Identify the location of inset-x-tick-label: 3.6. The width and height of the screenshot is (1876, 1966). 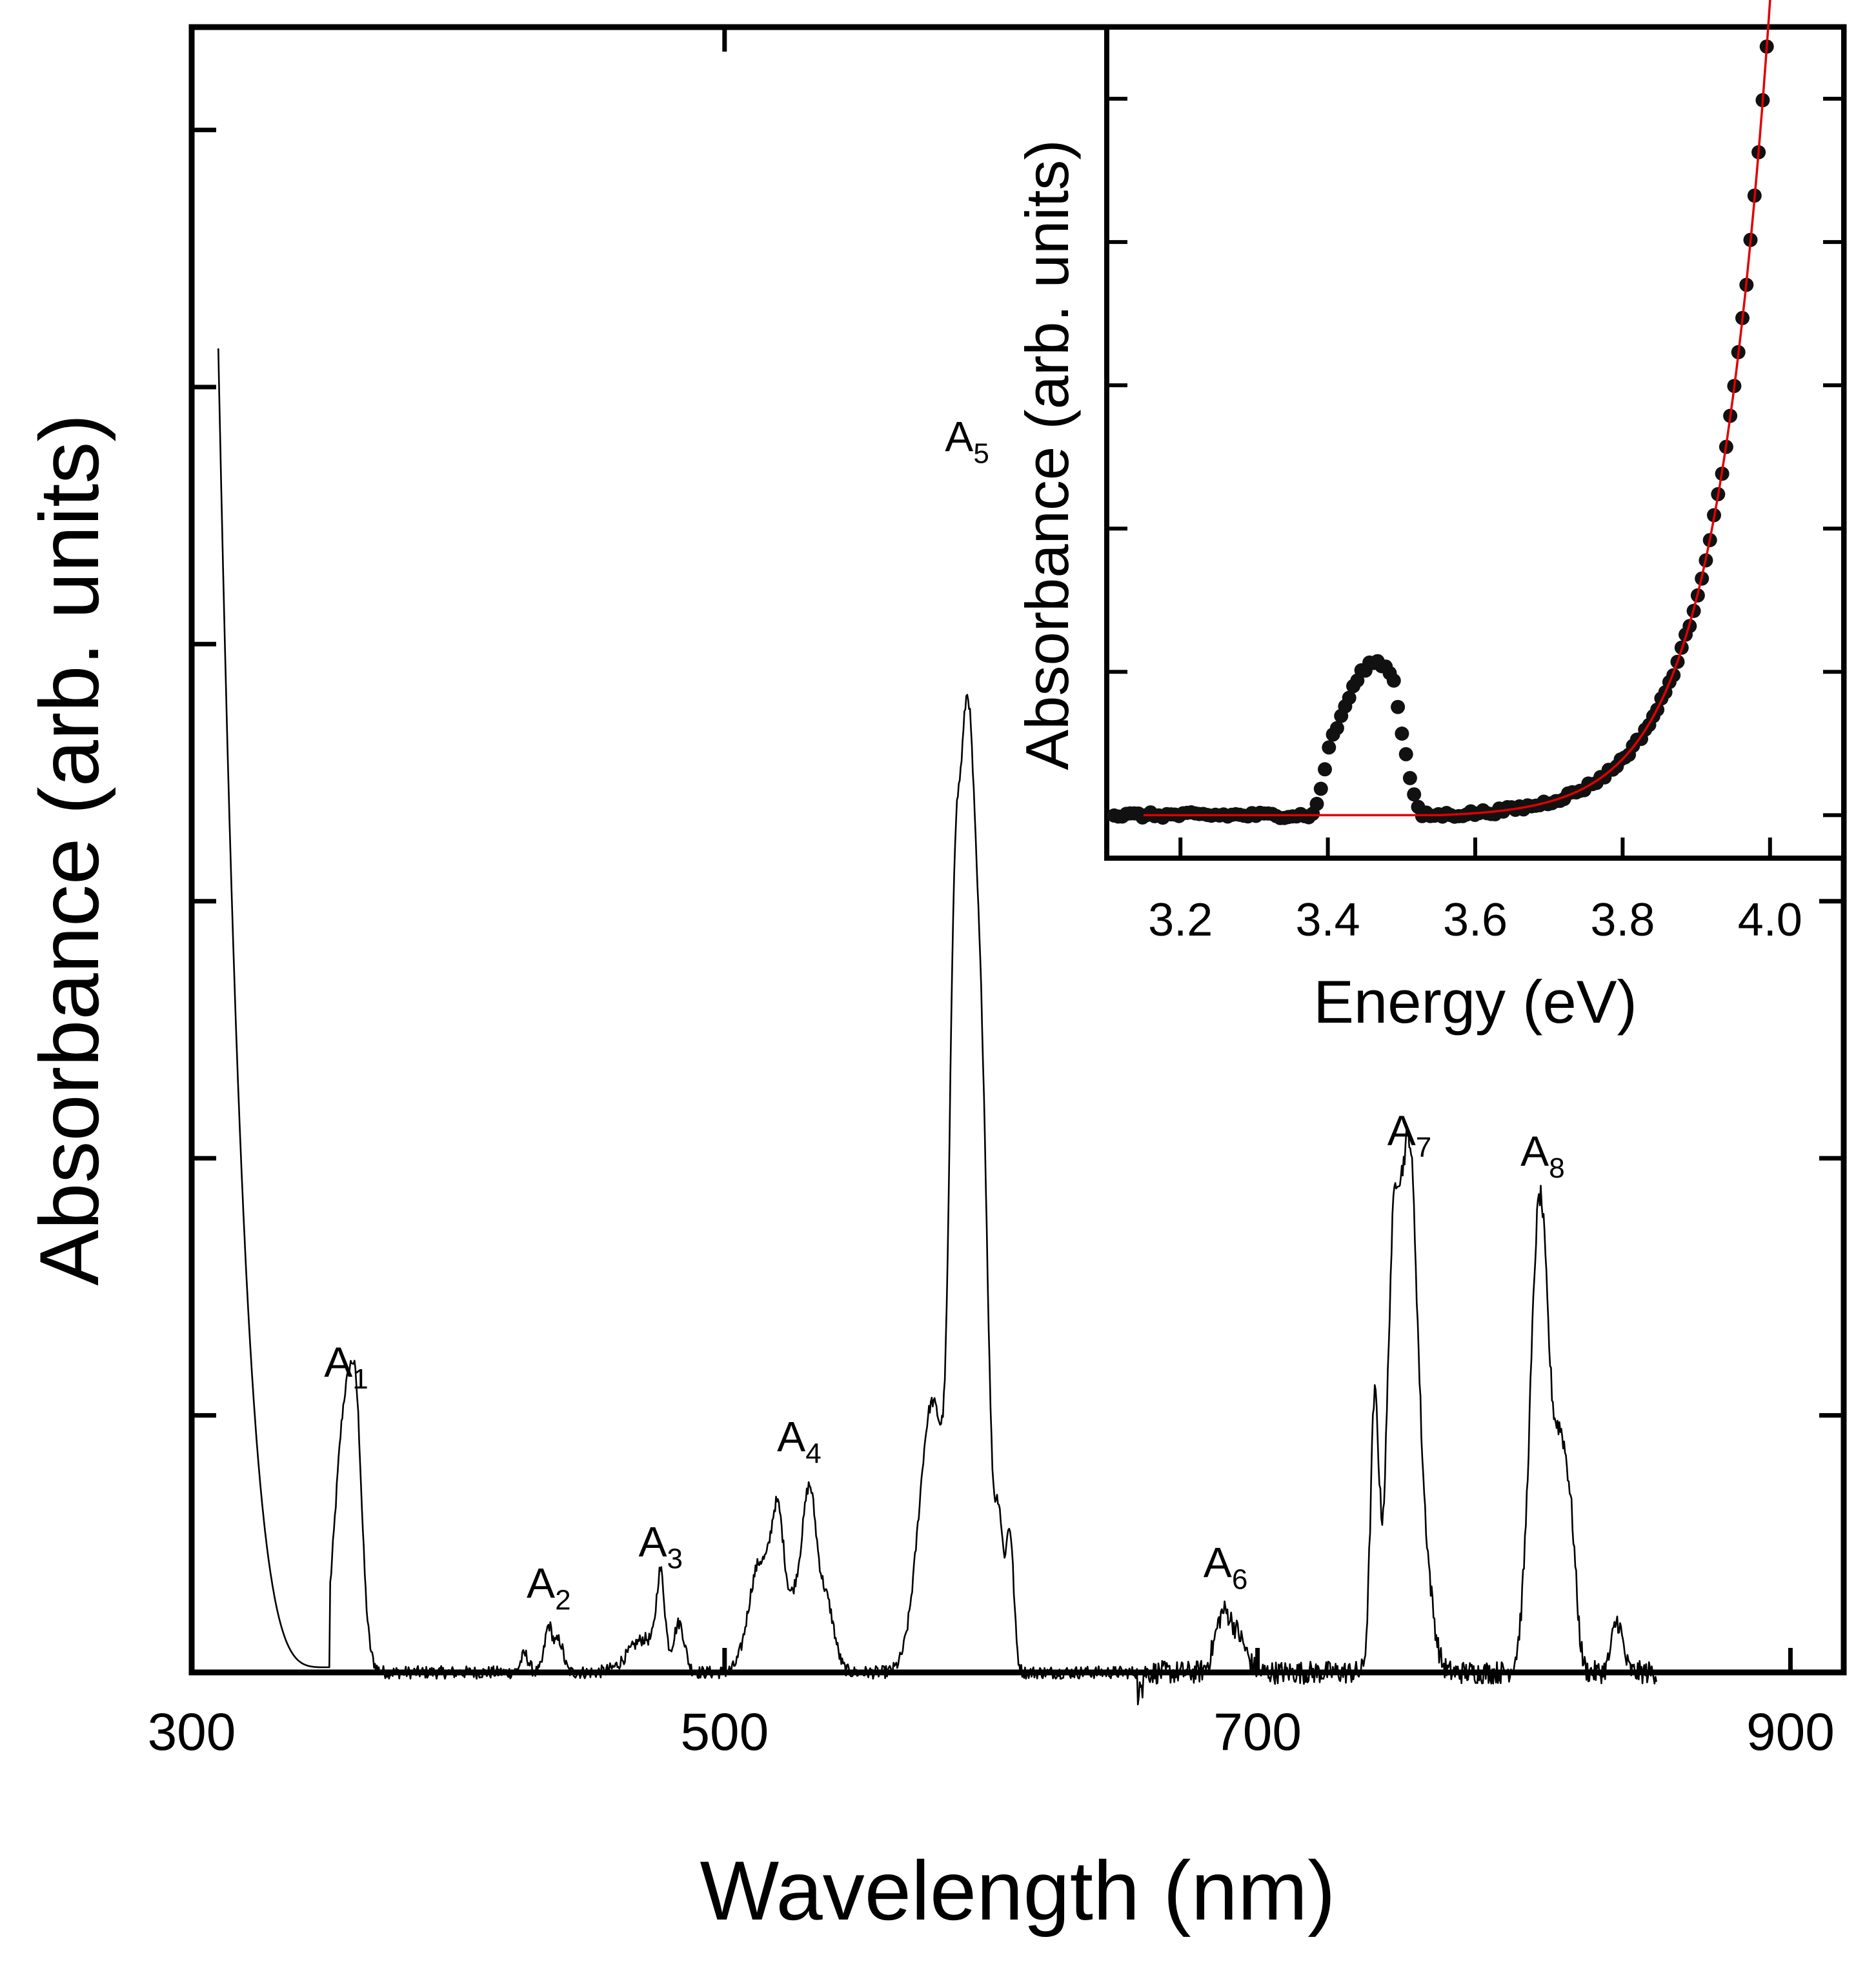
(1475, 920).